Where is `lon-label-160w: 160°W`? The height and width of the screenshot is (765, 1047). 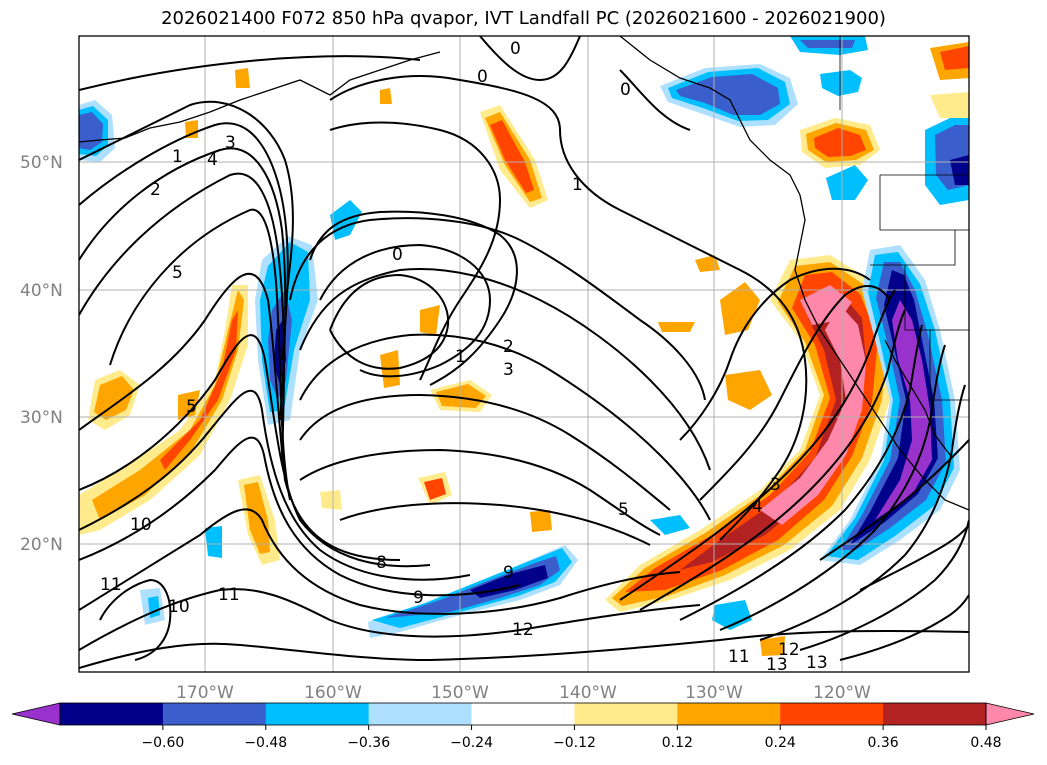
lon-label-160w: 160°W is located at coordinates (333, 693).